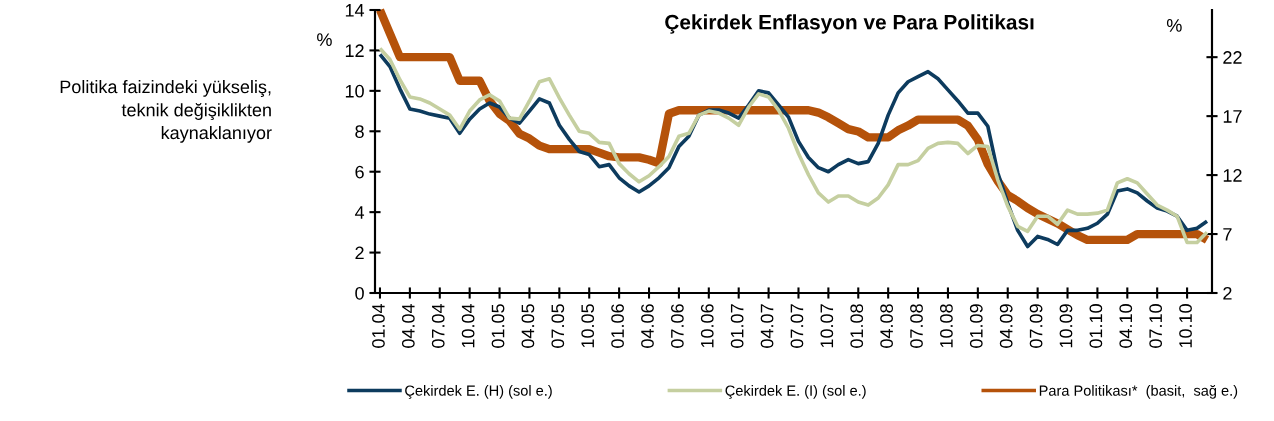  What do you see at coordinates (359, 172) in the screenshot?
I see `y-tick-label: 6` at bounding box center [359, 172].